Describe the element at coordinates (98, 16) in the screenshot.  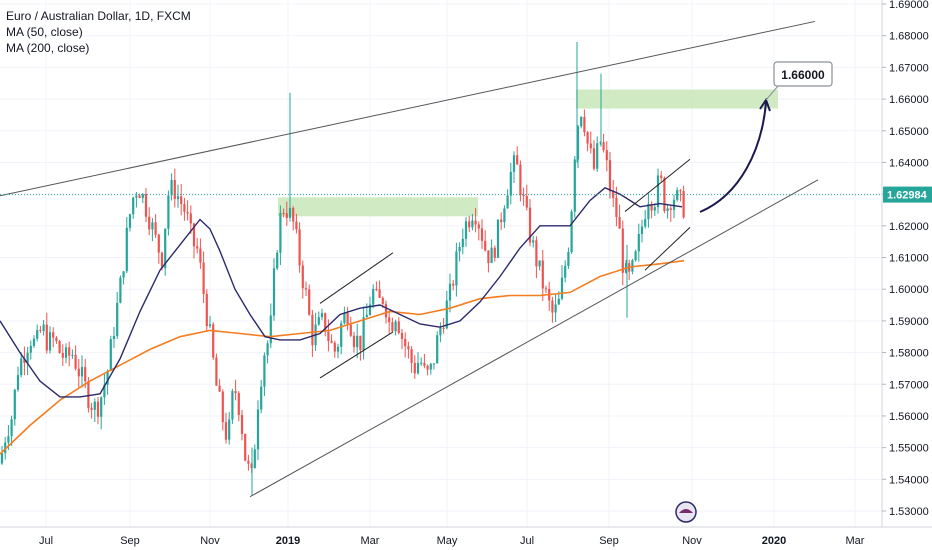
I see `symbol-title: Euro / Australian Dollar, 1D, FXCM` at that location.